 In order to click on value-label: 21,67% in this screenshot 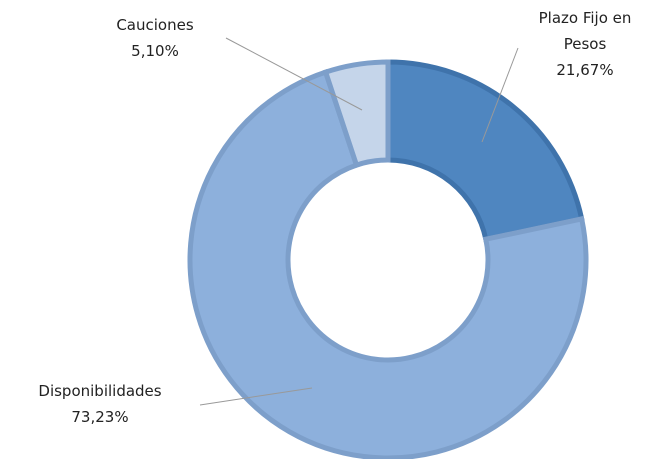, I will do `click(585, 70)`.